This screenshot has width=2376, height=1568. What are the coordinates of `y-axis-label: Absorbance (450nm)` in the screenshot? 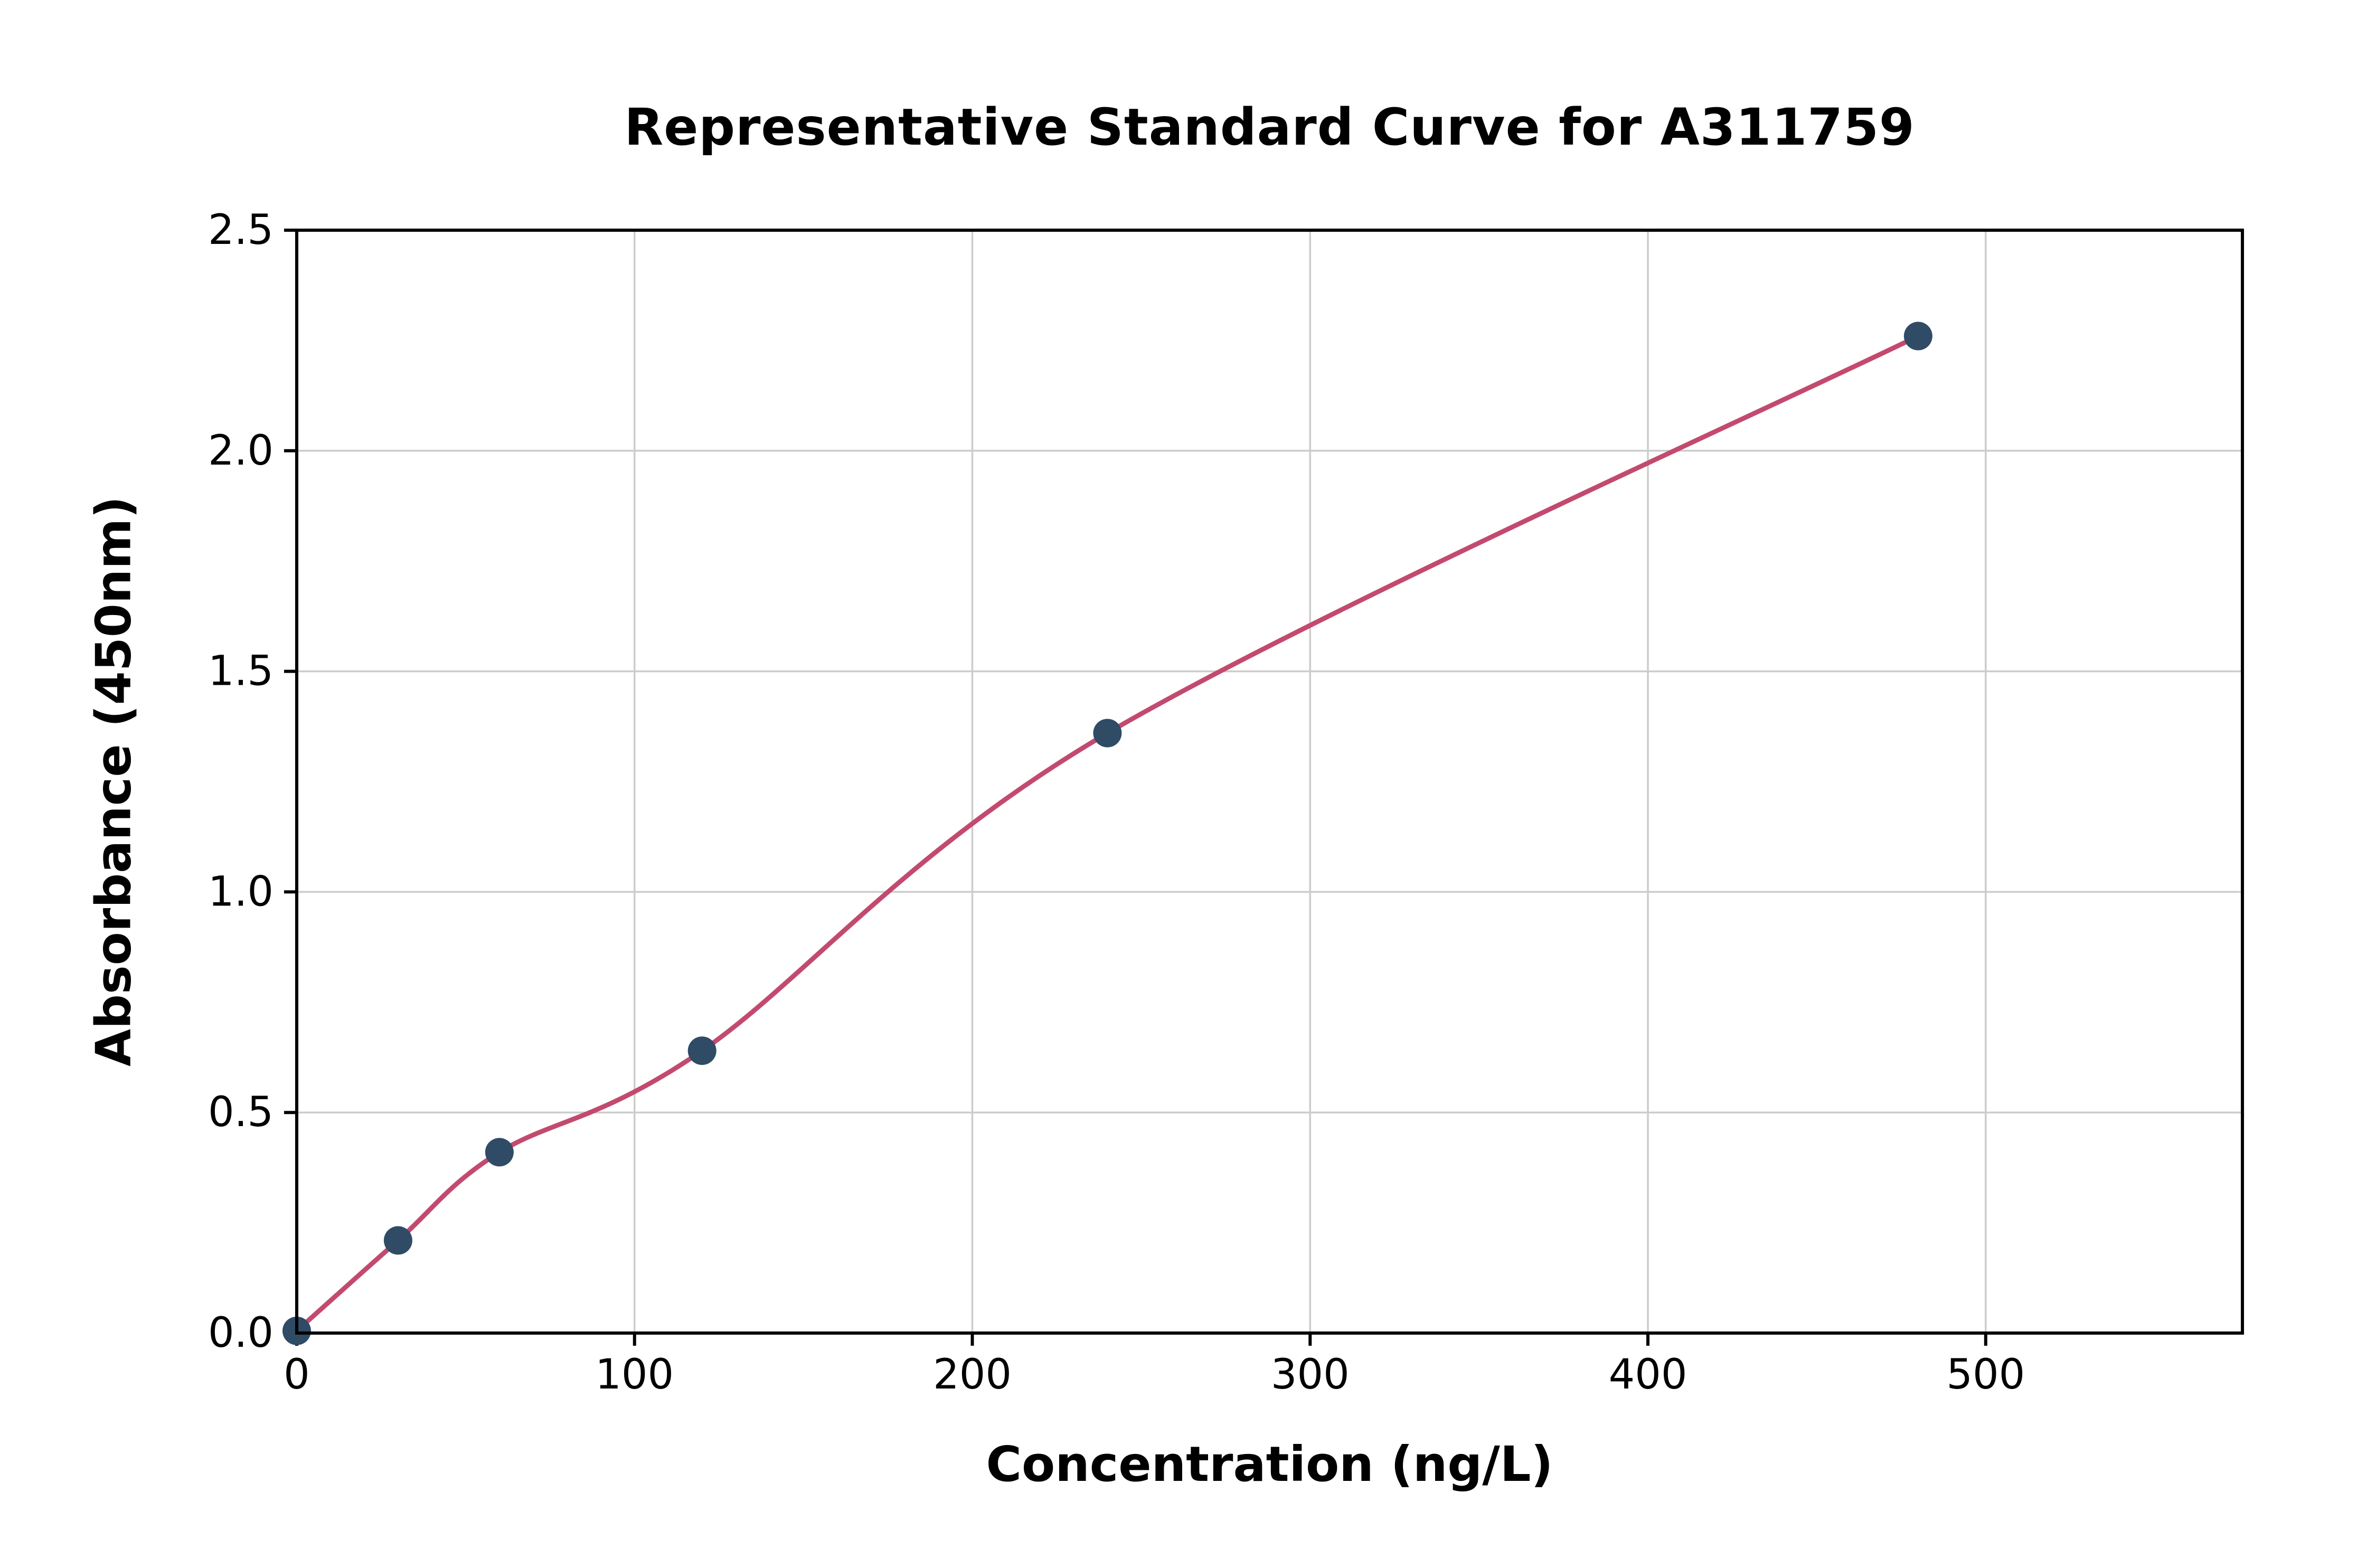 It's located at (114, 781).